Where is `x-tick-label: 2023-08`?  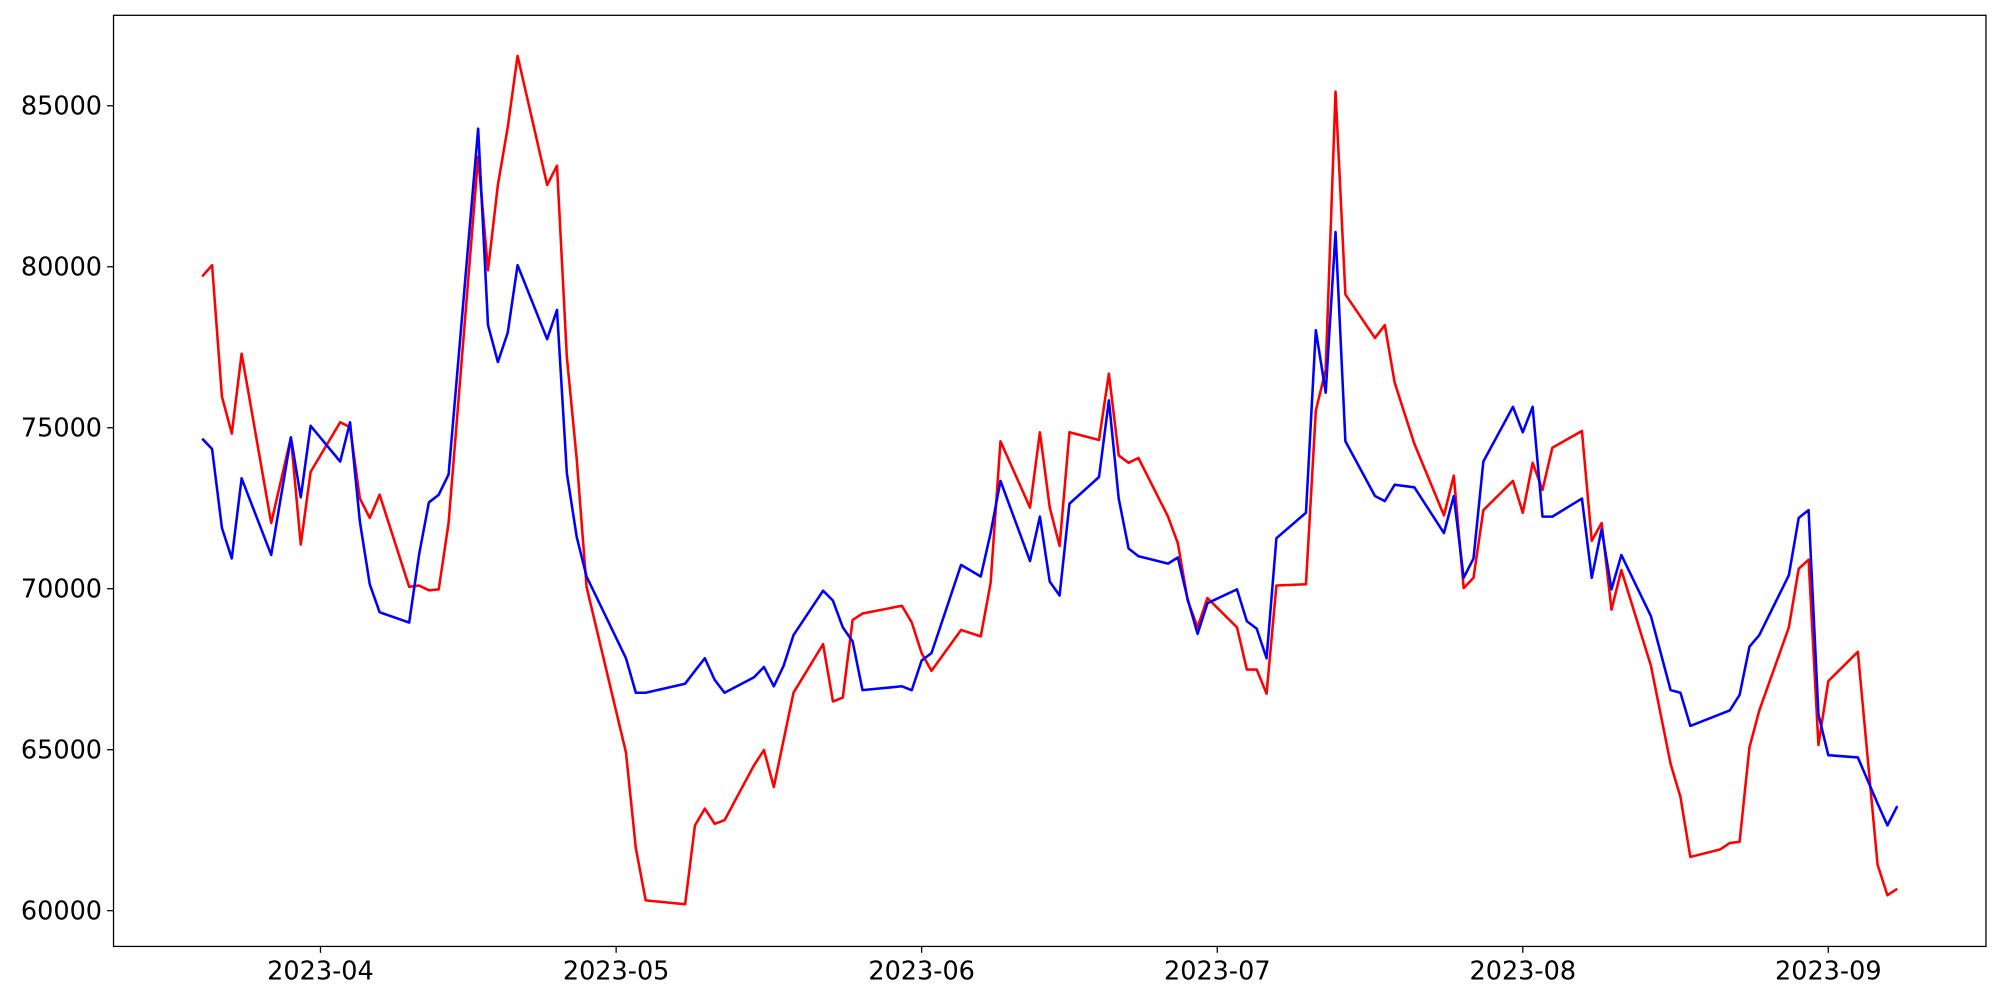
x-tick-label: 2023-08 is located at coordinates (1523, 972).